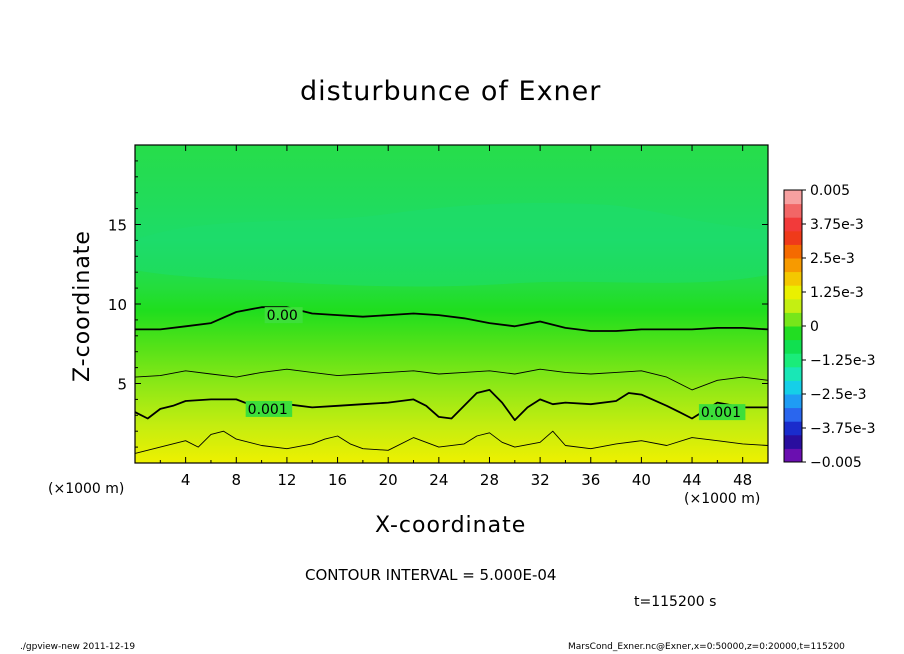 Image resolution: width=904 pixels, height=654 pixels. What do you see at coordinates (836, 463) in the screenshot?
I see `colorbar-label-8: −0.005` at bounding box center [836, 463].